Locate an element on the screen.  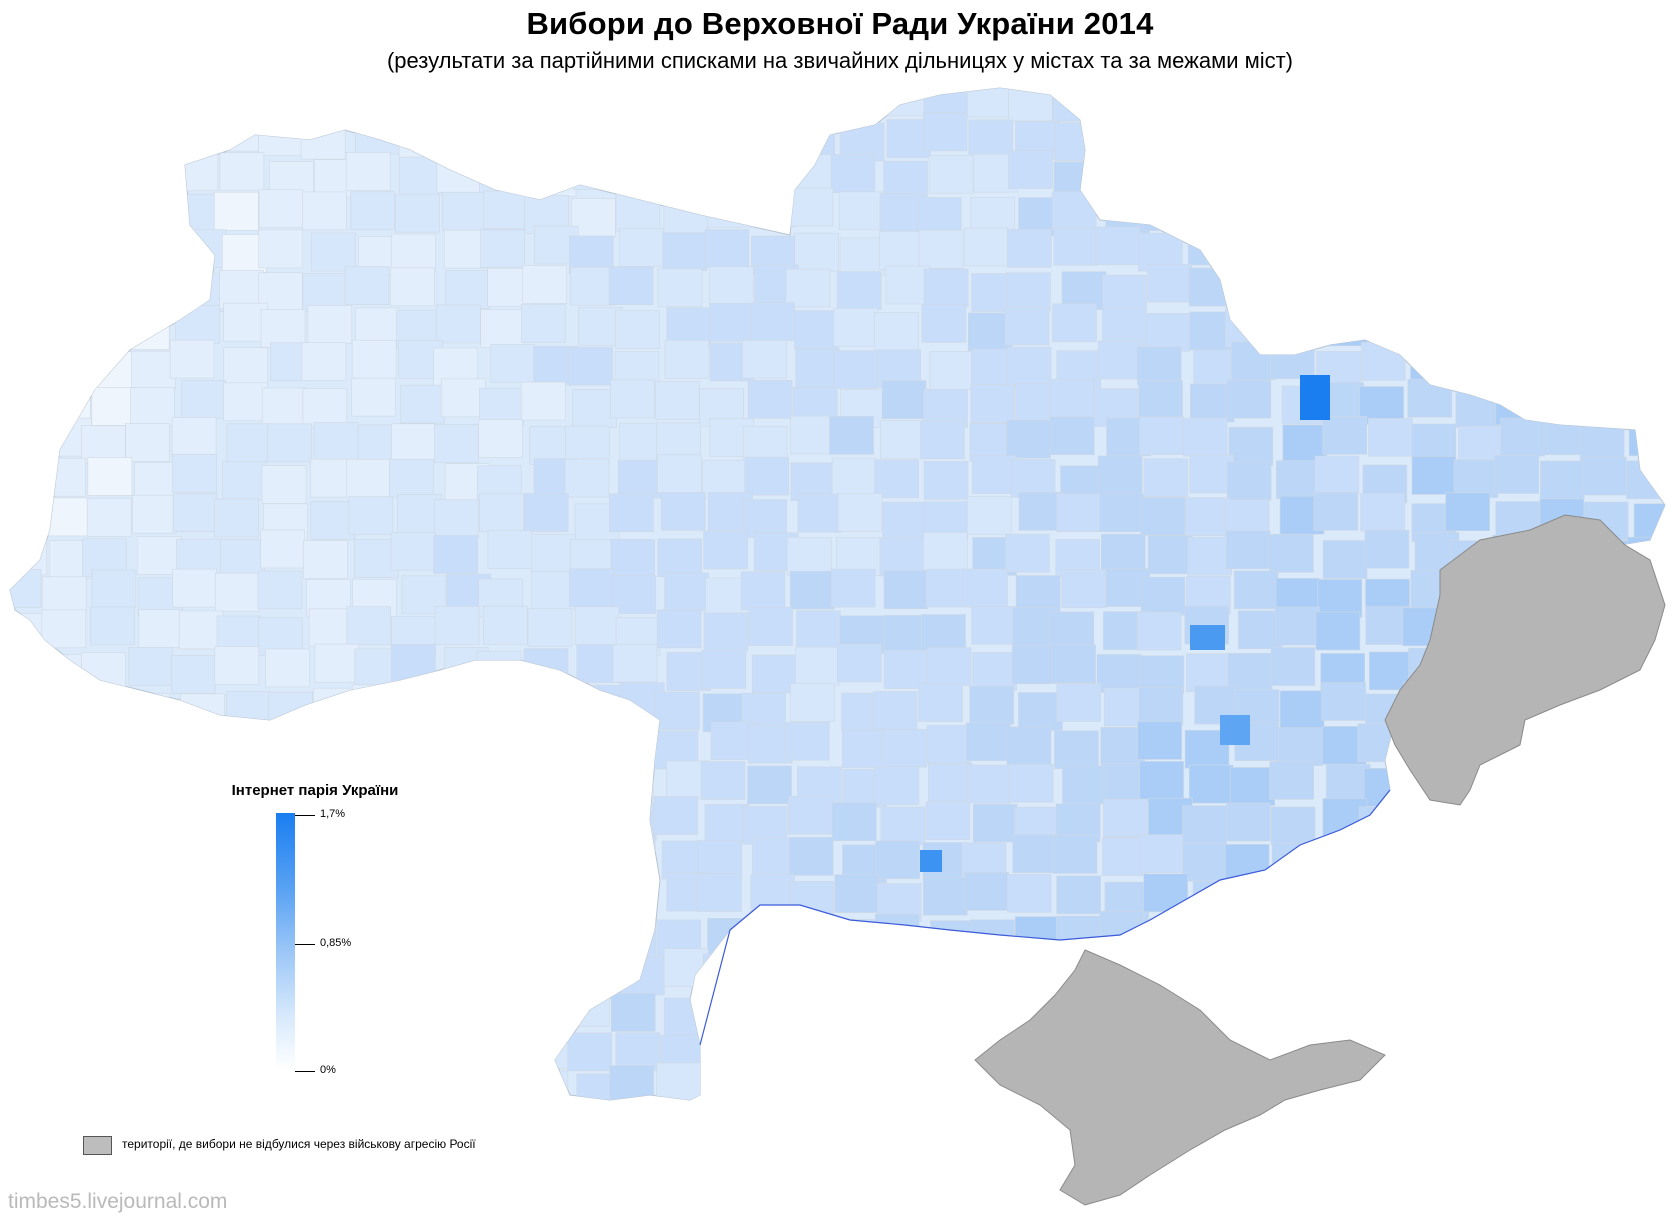
legend-color-scale is located at coordinates (285, 941).